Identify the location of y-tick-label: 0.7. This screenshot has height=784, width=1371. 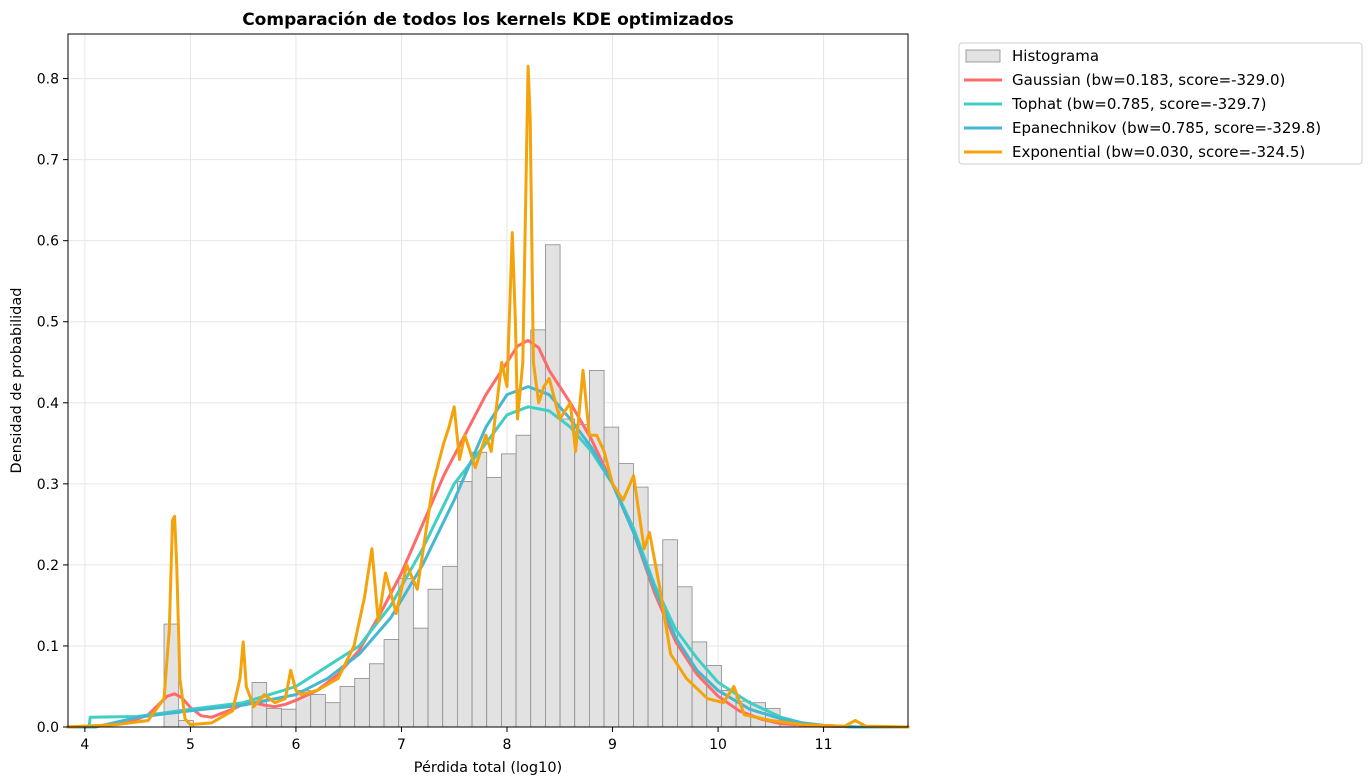
(48, 161).